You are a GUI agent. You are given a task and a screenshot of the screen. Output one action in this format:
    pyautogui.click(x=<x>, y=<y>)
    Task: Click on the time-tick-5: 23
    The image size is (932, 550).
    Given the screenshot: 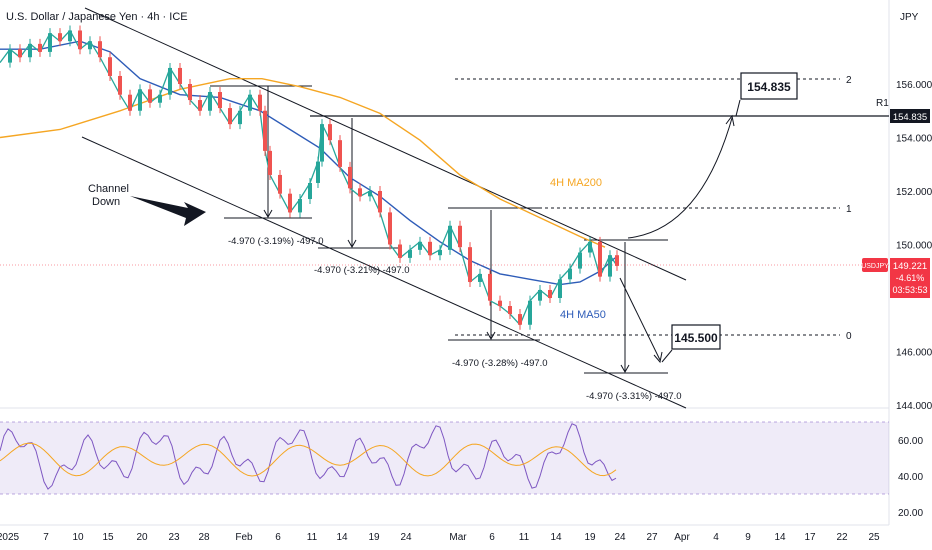 What is the action you would take?
    pyautogui.click(x=174, y=537)
    